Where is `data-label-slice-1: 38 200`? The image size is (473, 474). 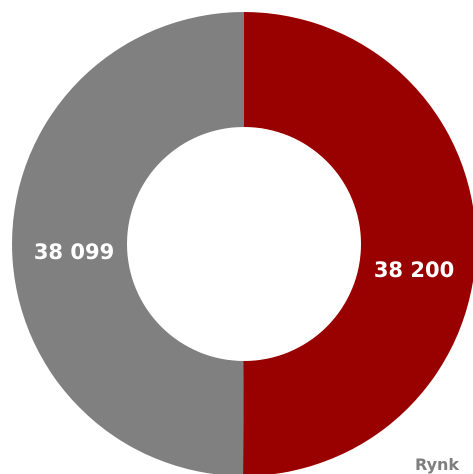
data-label-slice-1: 38 200 is located at coordinates (414, 270).